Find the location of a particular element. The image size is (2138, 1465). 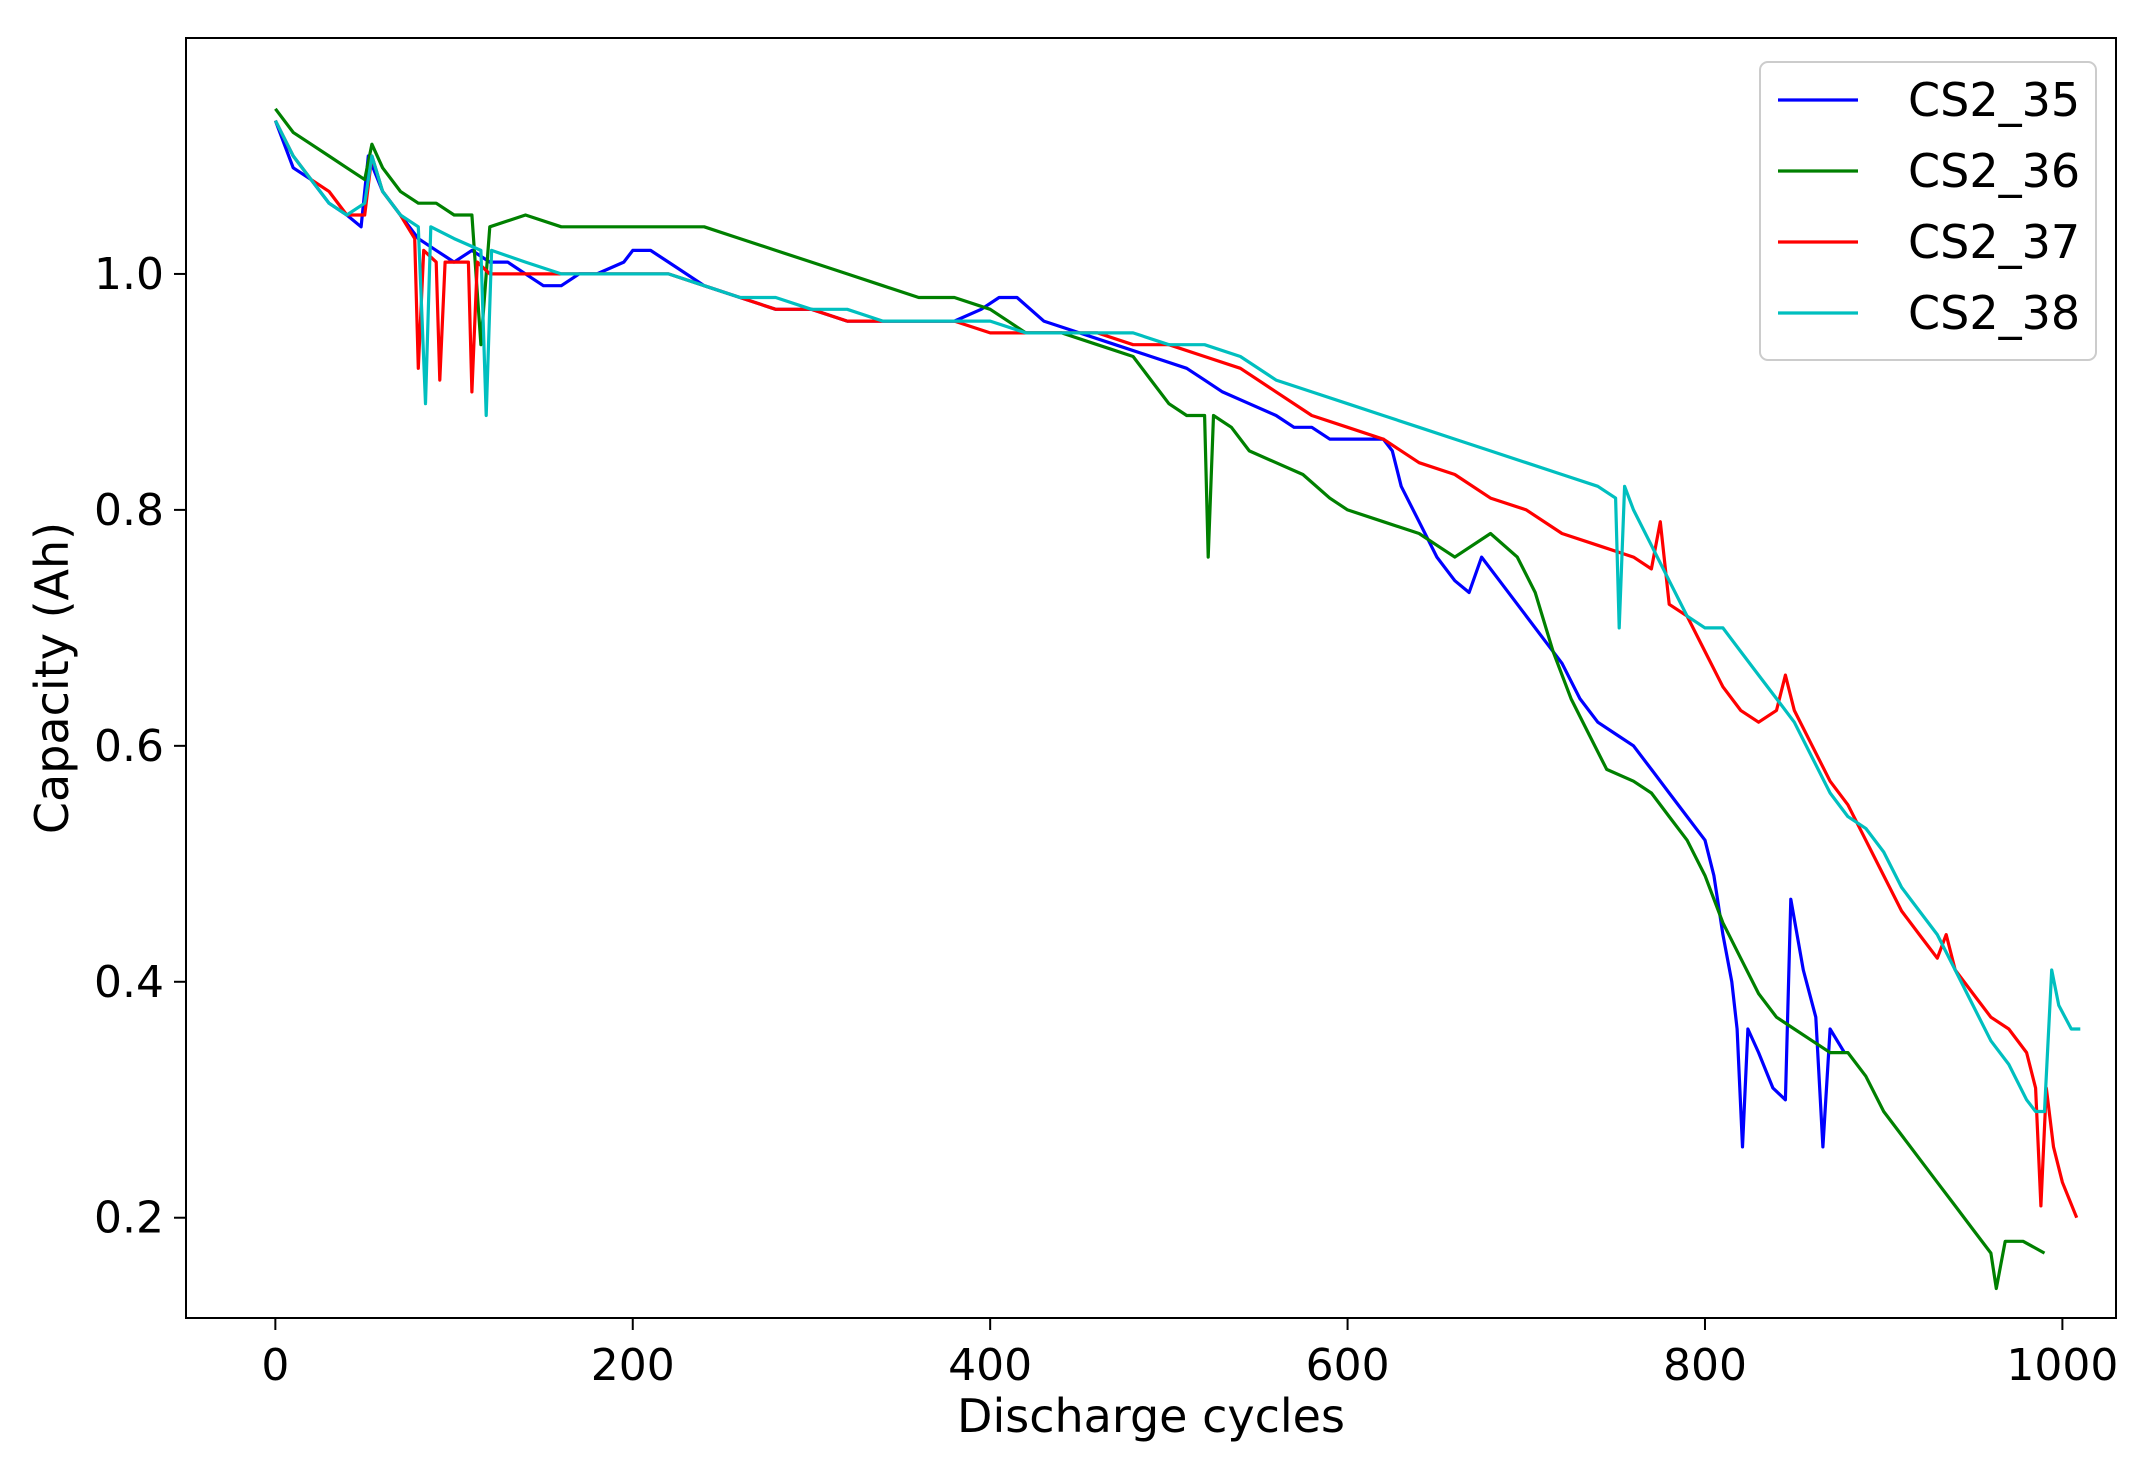

y-axis-ticks: 0.2 0.4 0.6 0.8 1.0 is located at coordinates (140, 746).